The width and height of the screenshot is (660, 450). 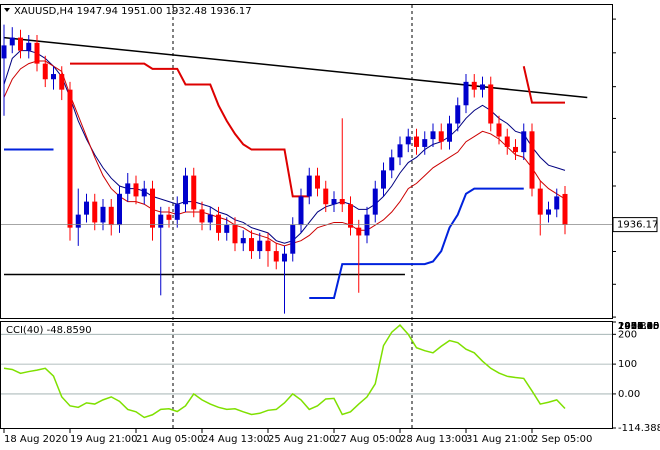 What do you see at coordinates (235, 439) in the screenshot?
I see `x-tick-label: 24 Aug 13:00` at bounding box center [235, 439].